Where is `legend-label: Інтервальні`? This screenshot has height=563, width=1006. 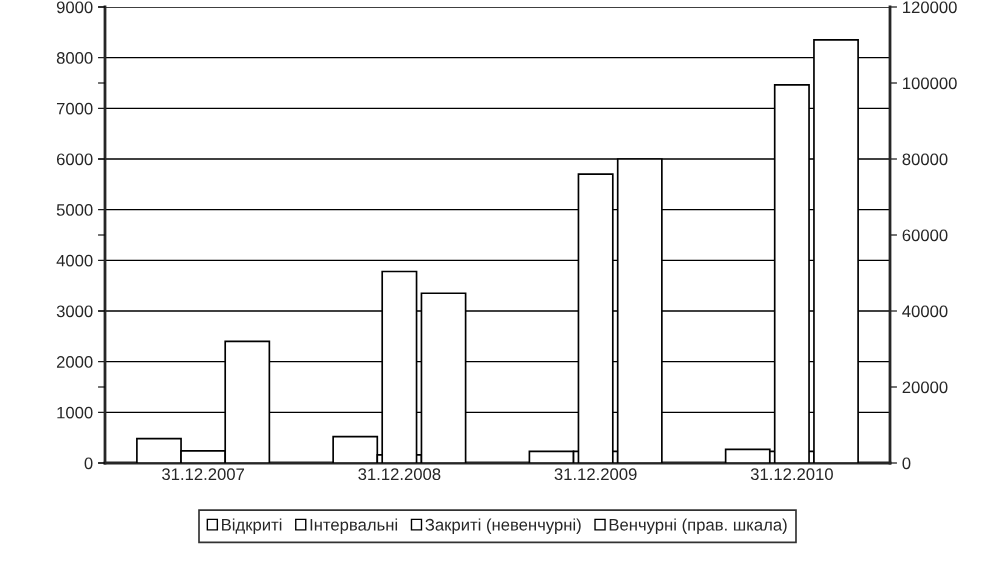
legend-label: Інтервальні is located at coordinates (354, 526).